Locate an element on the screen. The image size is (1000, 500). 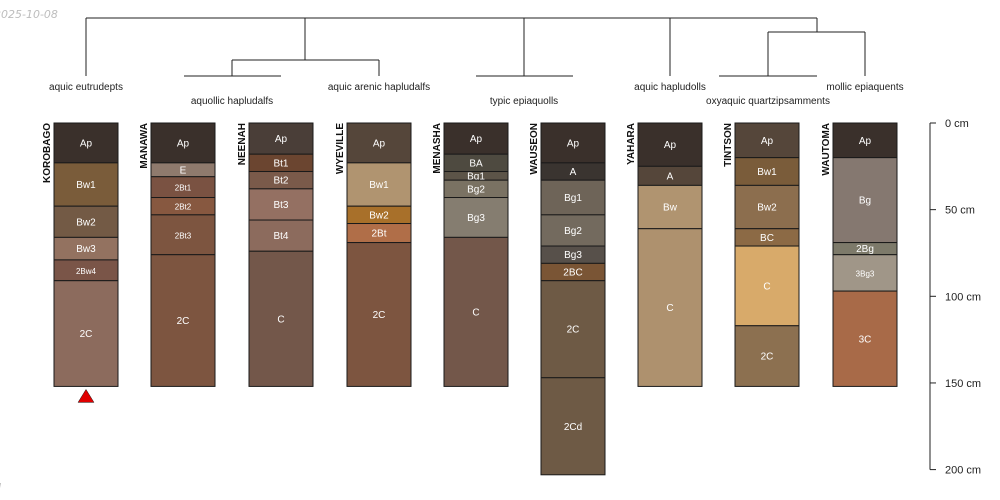
profile-name: NEENAH is located at coordinates (242, 144).